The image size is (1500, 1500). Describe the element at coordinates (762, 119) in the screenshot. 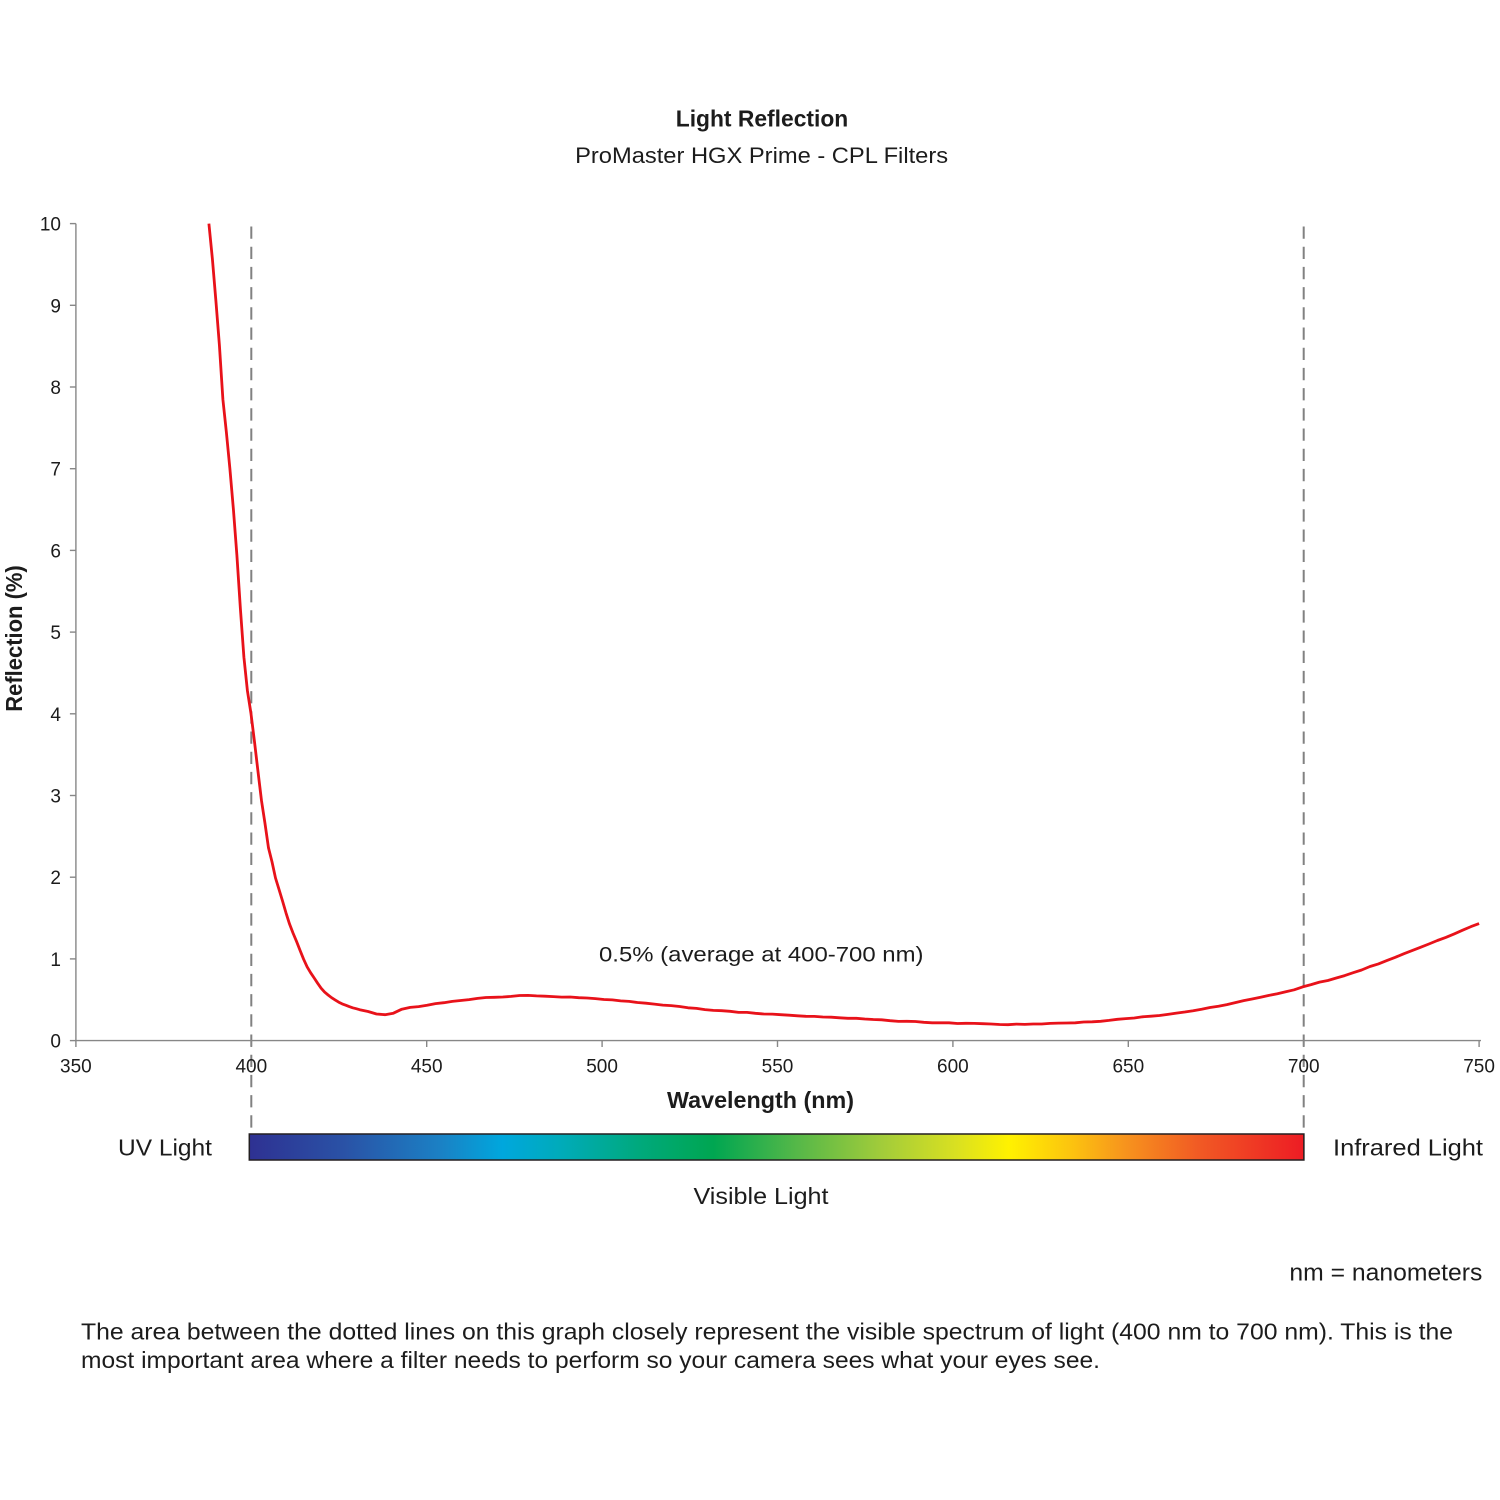

I see `svg-text: Light Reflection` at that location.